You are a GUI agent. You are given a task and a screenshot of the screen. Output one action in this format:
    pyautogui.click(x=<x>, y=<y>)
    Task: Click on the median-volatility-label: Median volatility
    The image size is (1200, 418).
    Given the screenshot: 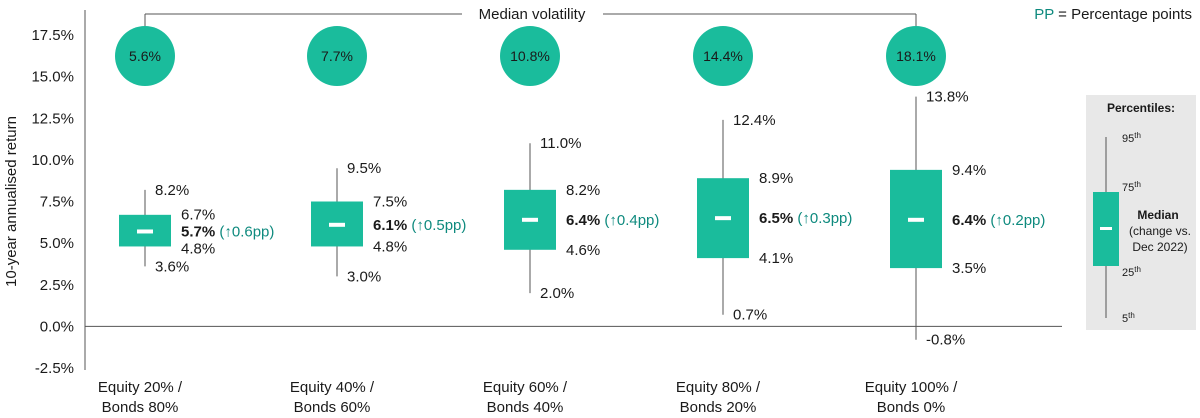 What is the action you would take?
    pyautogui.click(x=532, y=14)
    